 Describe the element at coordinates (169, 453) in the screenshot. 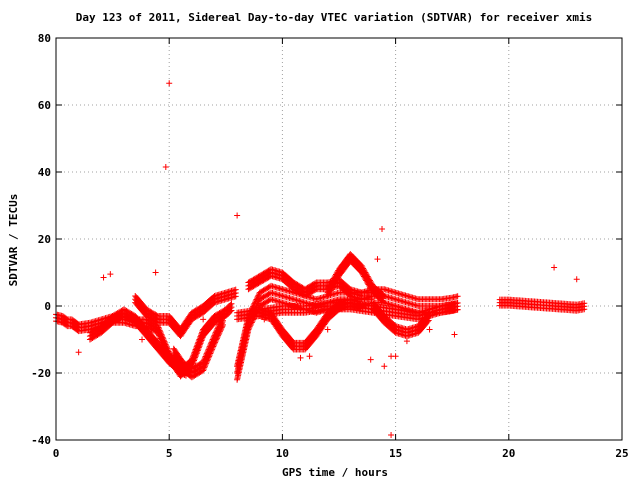

I see `x-tick-label: 5` at that location.